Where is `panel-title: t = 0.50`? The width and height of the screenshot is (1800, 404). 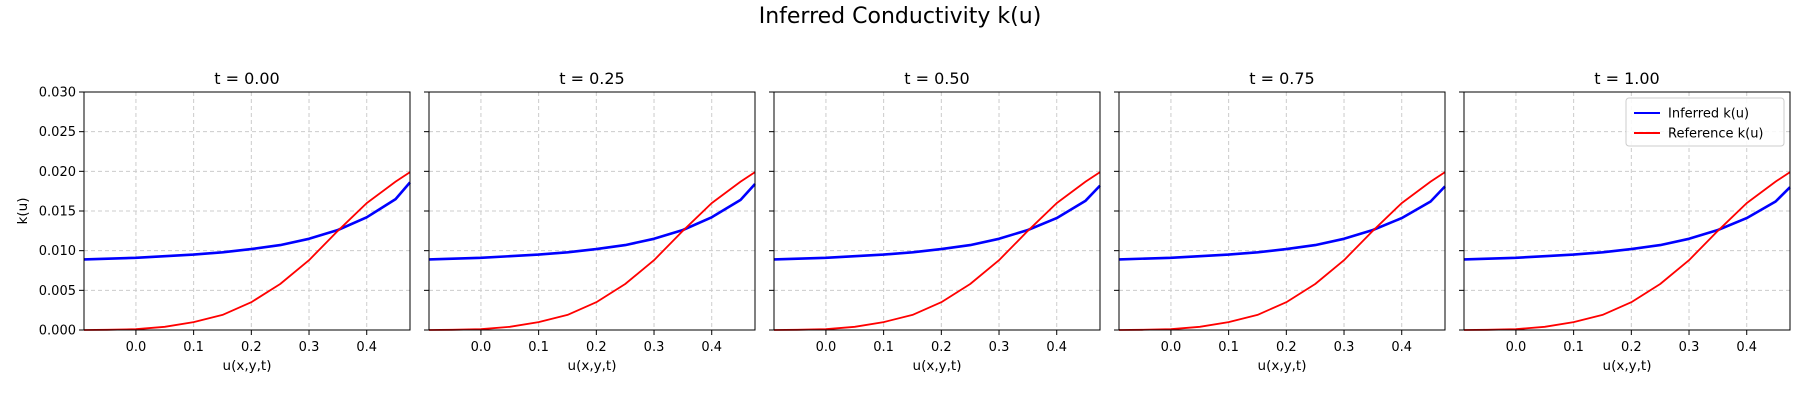
panel-title: t = 0.50 is located at coordinates (936, 78).